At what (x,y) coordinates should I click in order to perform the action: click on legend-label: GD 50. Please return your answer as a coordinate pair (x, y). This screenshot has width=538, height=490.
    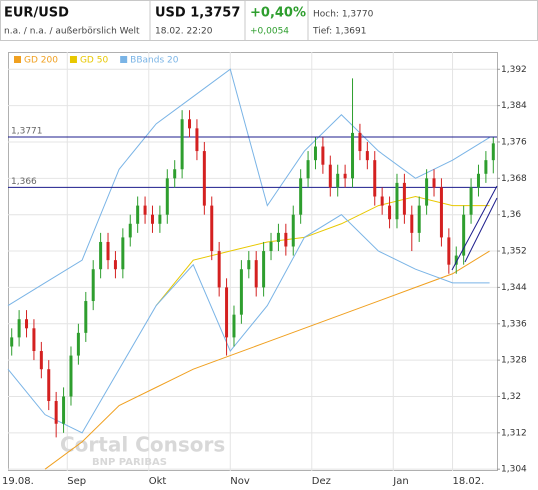
    Looking at the image, I should click on (94, 61).